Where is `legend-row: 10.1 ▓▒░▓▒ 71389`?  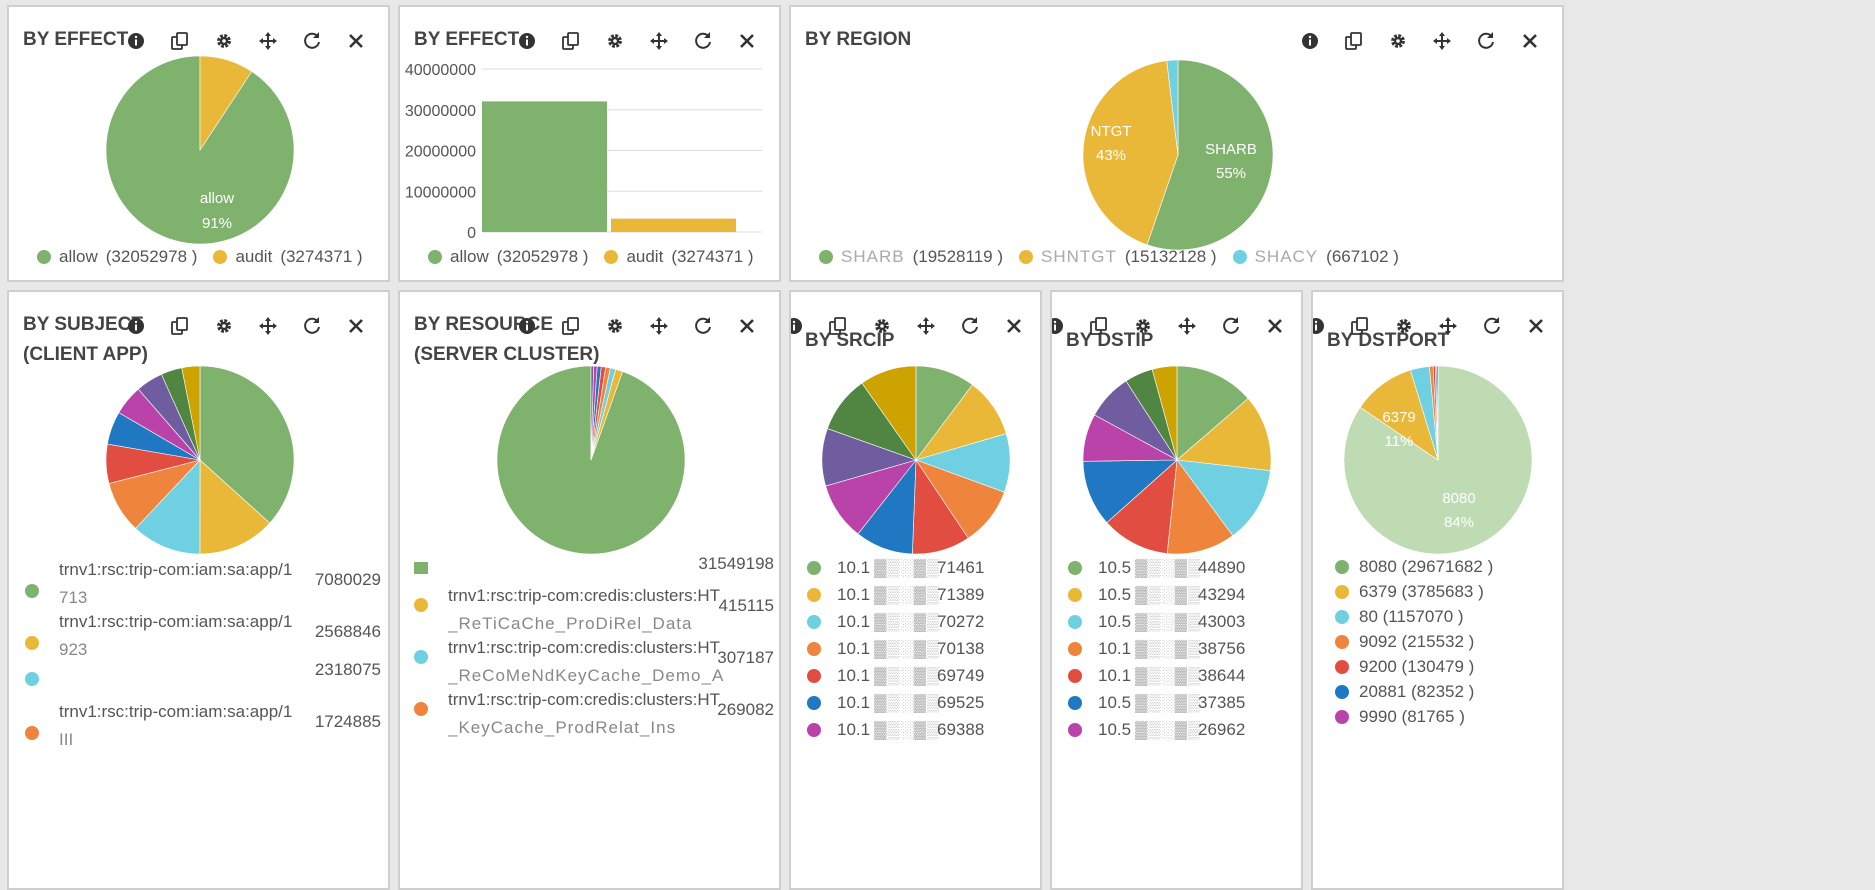
legend-row: 10.1 ▓▒░▓▒ 71389 is located at coordinates (919, 594).